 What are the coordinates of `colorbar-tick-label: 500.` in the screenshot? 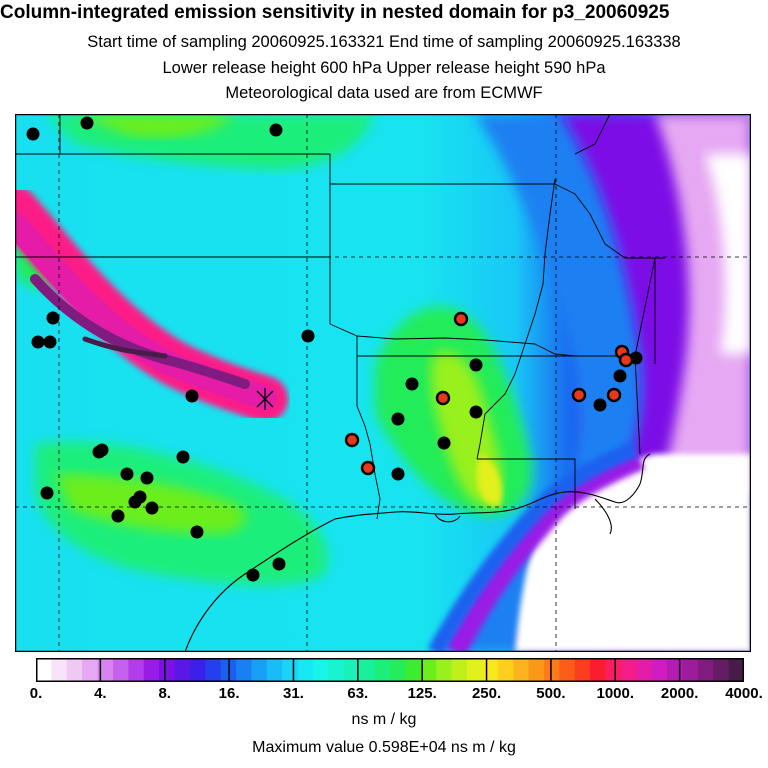 It's located at (551, 693).